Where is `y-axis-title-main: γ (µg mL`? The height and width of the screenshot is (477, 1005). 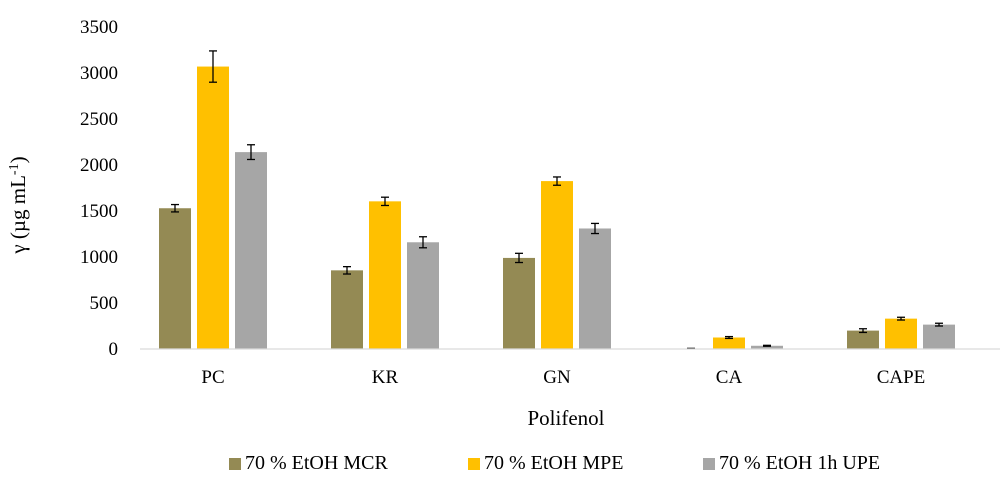 y-axis-title-main: γ (µg mL is located at coordinates (18, 215).